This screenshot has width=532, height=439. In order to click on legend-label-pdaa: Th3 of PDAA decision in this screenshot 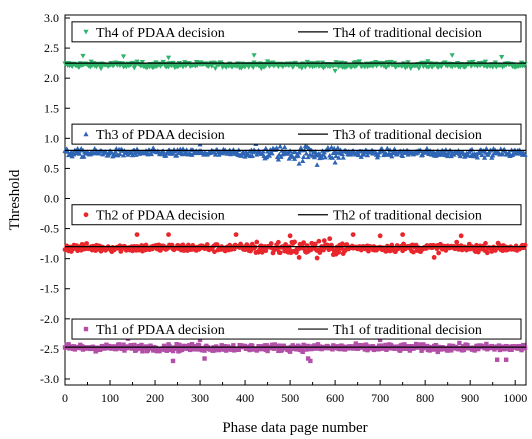, I will do `click(160, 135)`.